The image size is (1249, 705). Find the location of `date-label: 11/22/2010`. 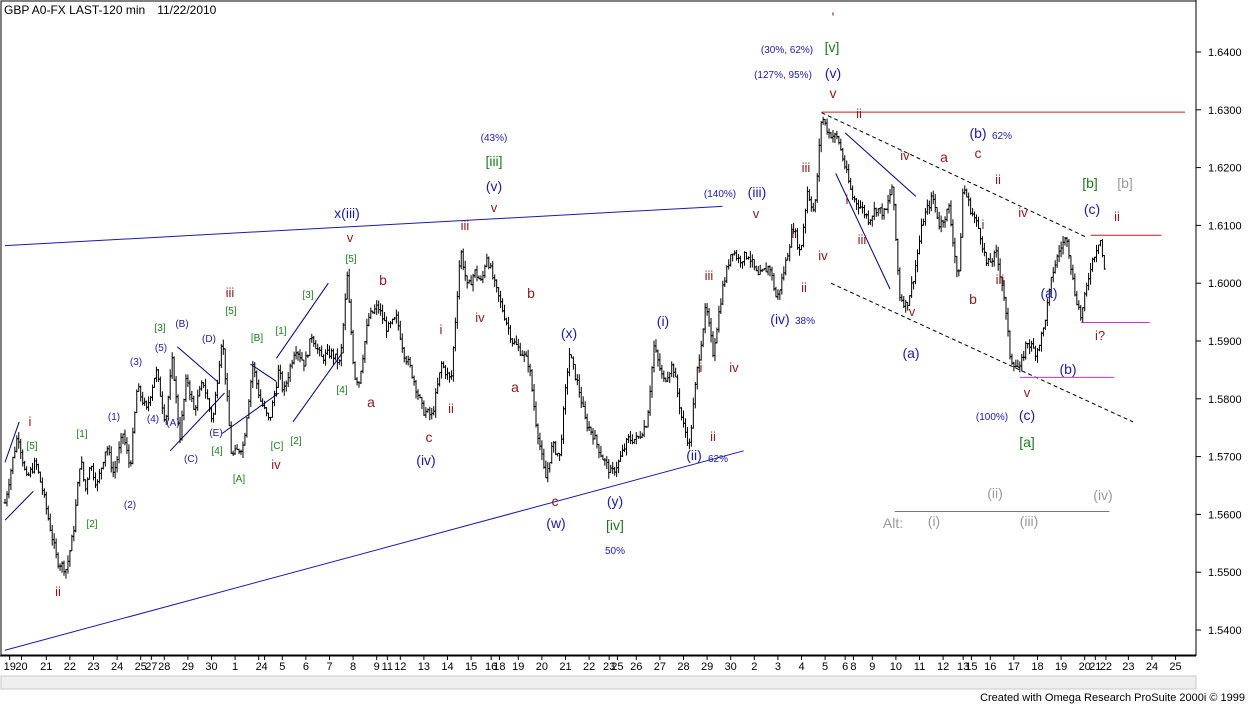

date-label: 11/22/2010 is located at coordinates (187, 10).